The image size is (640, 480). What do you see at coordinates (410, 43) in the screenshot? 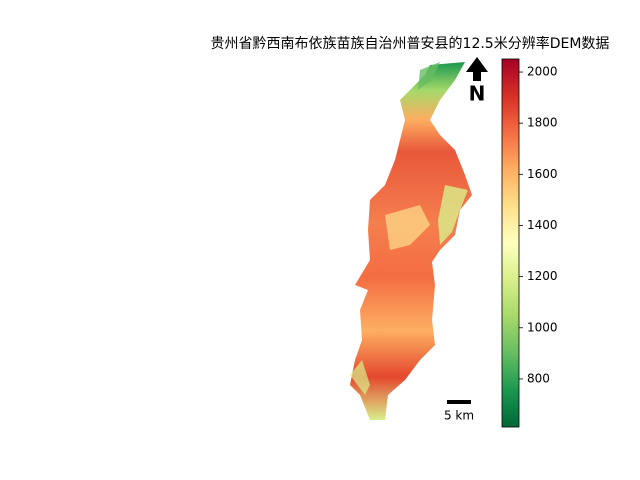
I see `map-title: 贵州省黔西南布依族苗族自治州普安县的12.5米分辨率DEM数据` at bounding box center [410, 43].